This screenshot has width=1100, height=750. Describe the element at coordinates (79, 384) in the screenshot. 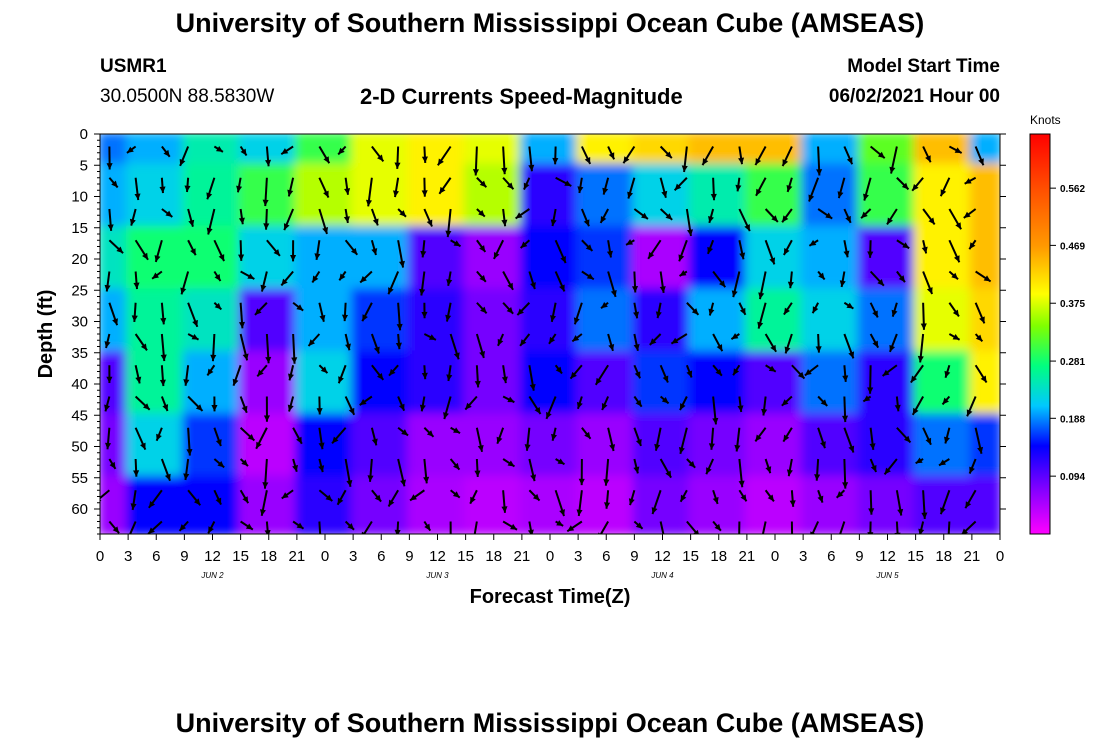

I see `y-tick-label: 40` at that location.